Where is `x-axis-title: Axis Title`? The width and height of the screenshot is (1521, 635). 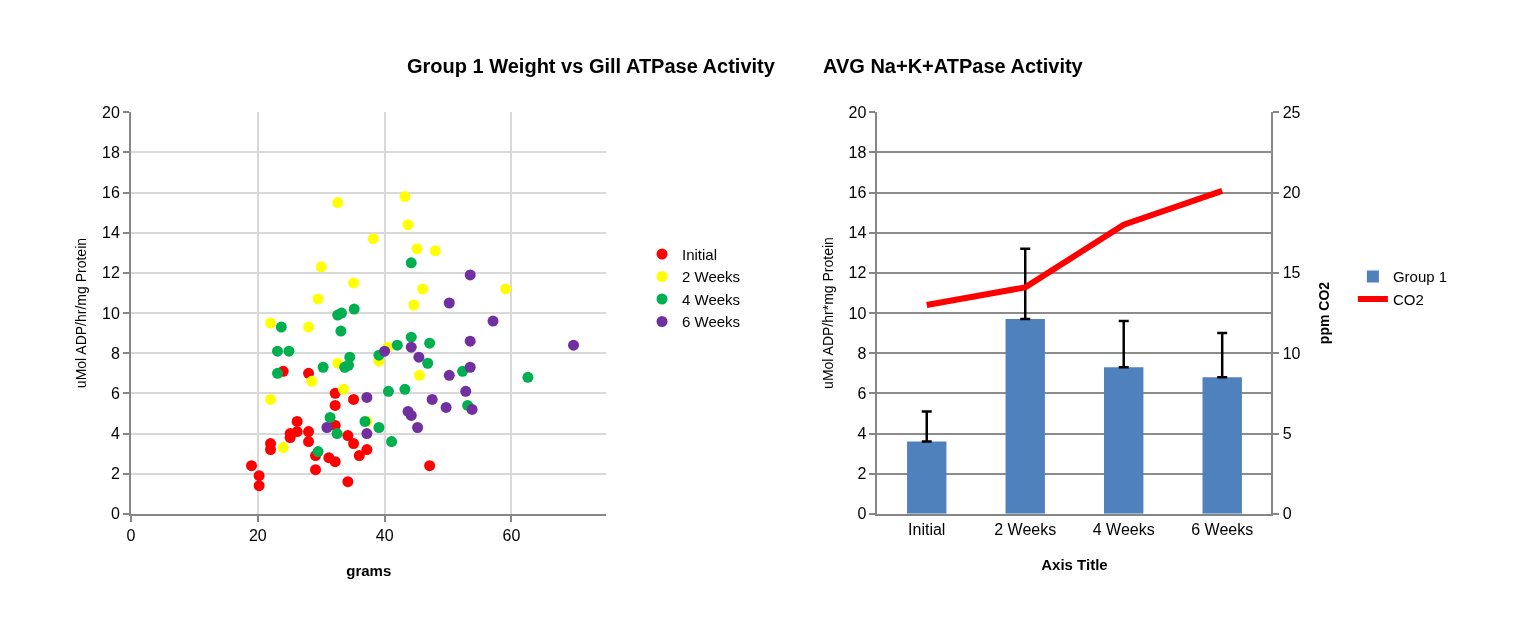 x-axis-title: Axis Title is located at coordinates (1074, 564).